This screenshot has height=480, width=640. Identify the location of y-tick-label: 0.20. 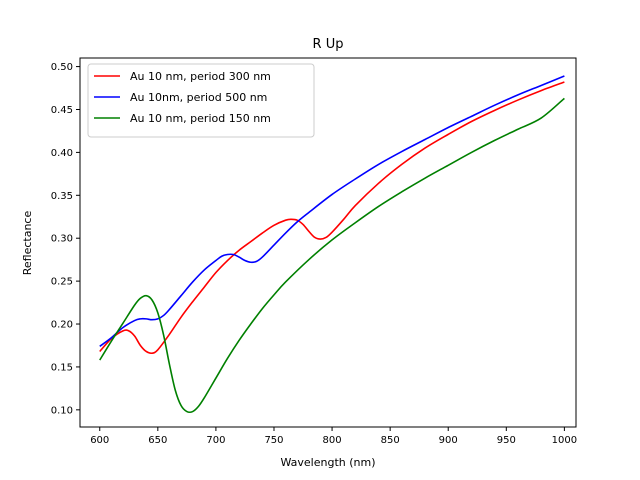
(62, 325).